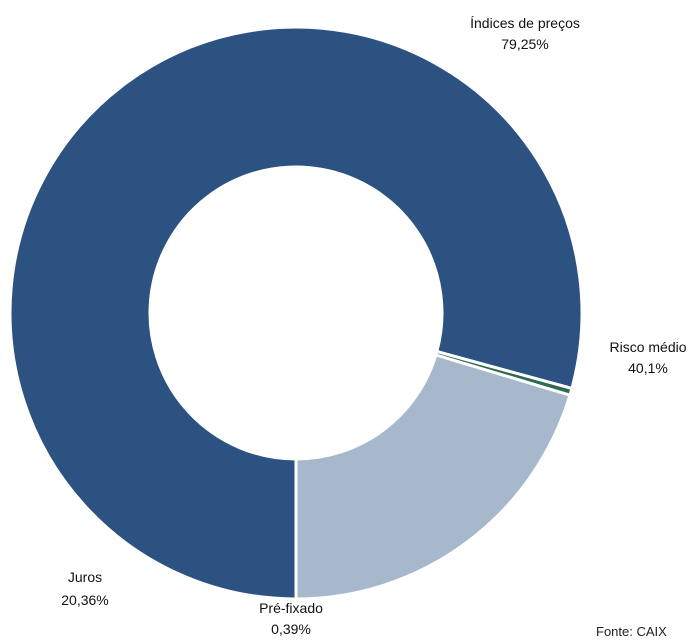 The width and height of the screenshot is (698, 644). What do you see at coordinates (524, 44) in the screenshot?
I see `label-indices-value: 79,25%` at bounding box center [524, 44].